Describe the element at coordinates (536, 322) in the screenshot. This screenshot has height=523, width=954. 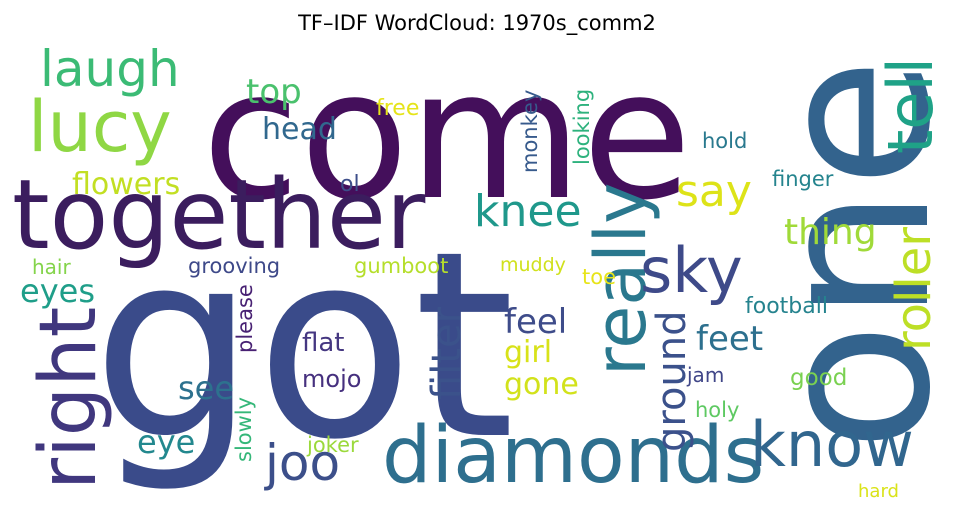
I see `word-feel: feel` at that location.